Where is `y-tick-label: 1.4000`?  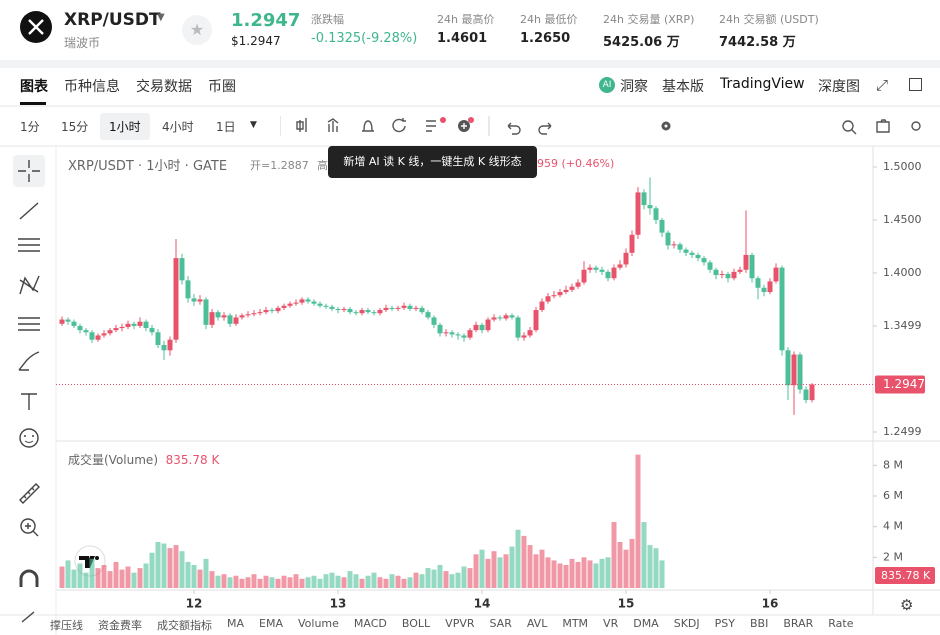
y-tick-label: 1.4000 is located at coordinates (902, 272).